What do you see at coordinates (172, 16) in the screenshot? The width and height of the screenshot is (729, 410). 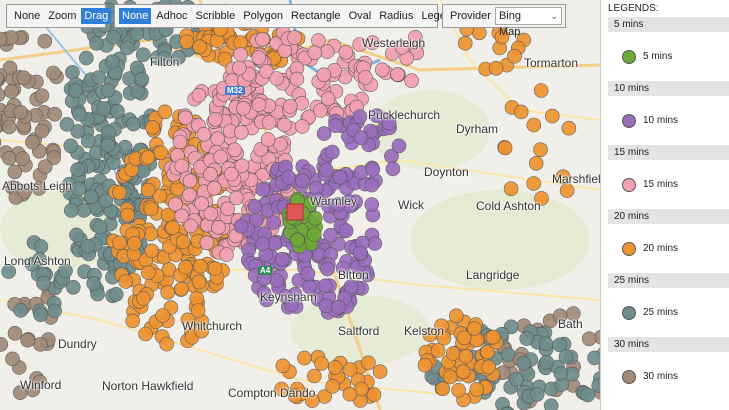 I see `draw-adhoc-button: Adhoc` at bounding box center [172, 16].